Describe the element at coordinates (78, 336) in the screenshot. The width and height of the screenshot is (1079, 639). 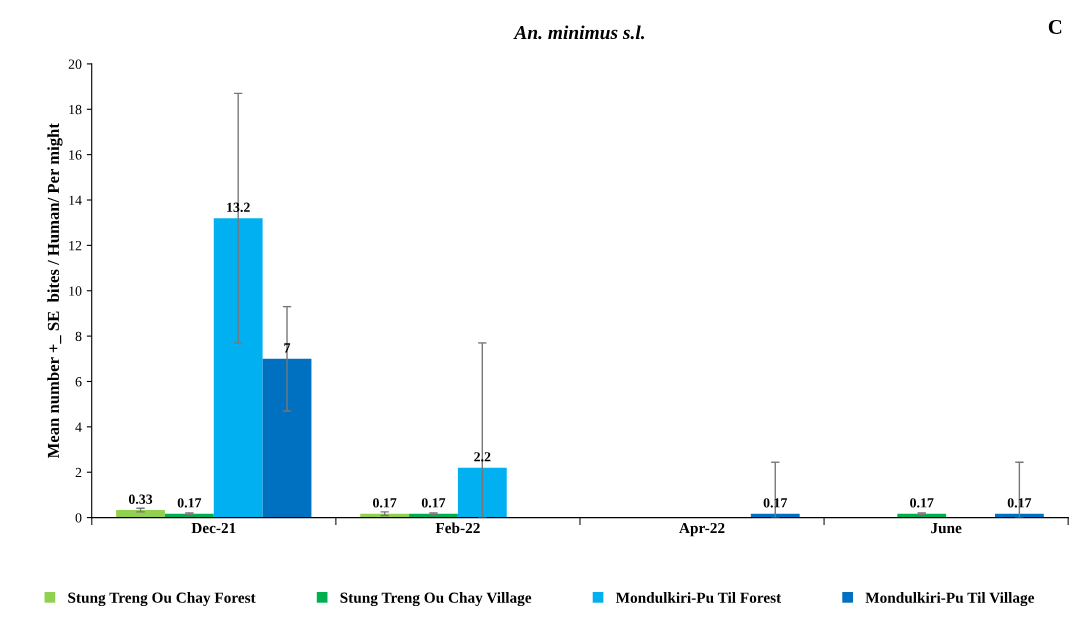
I see `y-tick-label: 8` at that location.